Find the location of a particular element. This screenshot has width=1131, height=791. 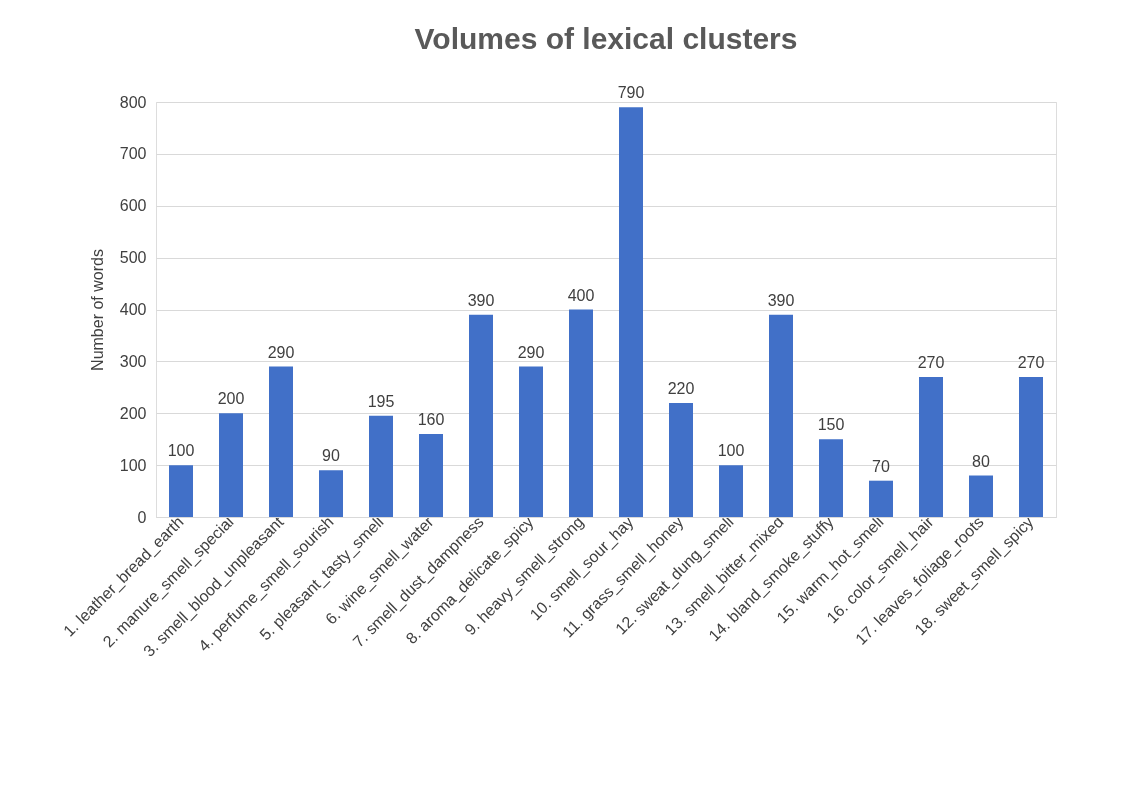

y-tick-label: 800 is located at coordinates (133, 102).